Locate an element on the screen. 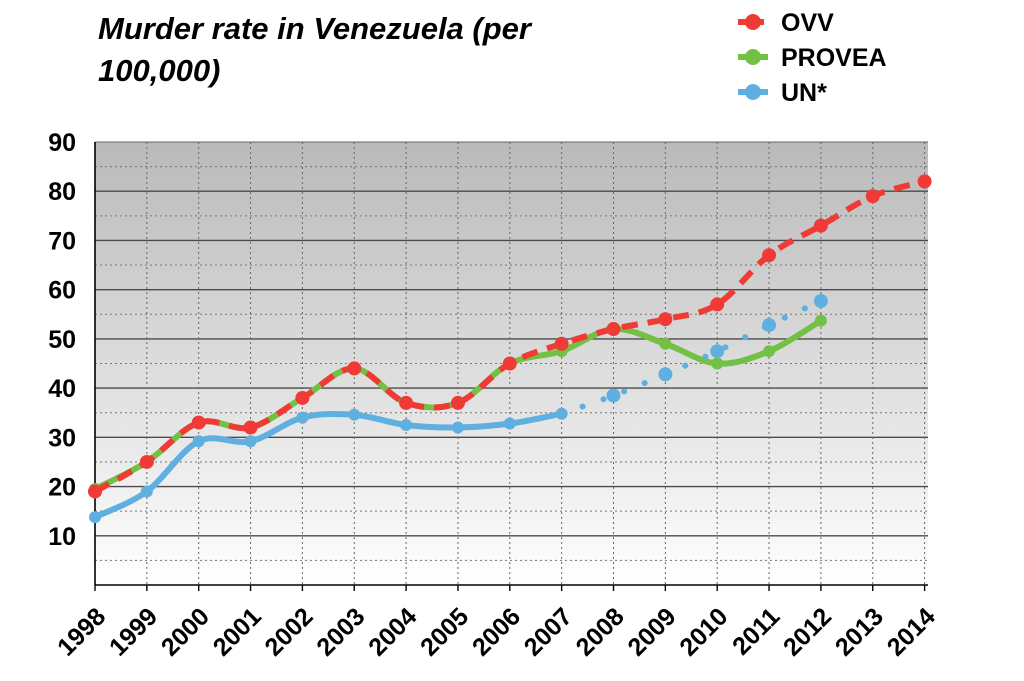 Image resolution: width=1024 pixels, height=681 pixels. y-tick-label: 10 is located at coordinates (62, 537).